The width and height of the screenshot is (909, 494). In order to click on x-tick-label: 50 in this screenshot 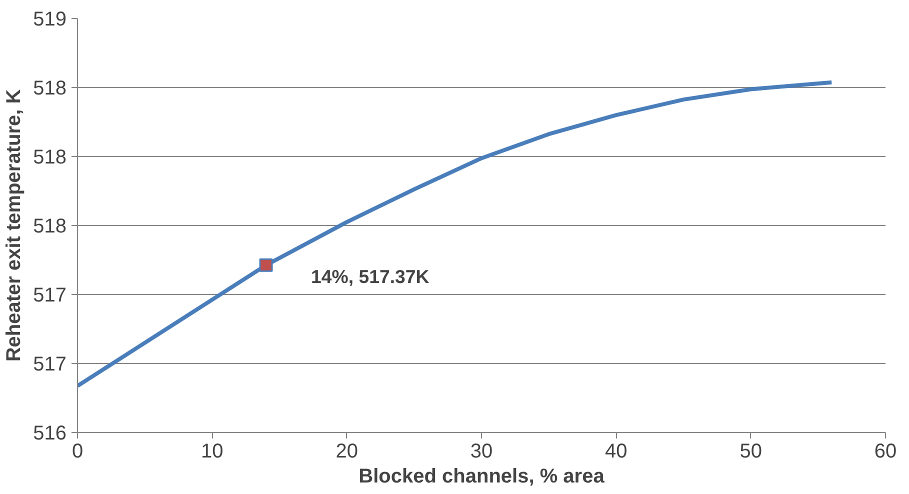, I will do `click(751, 451)`.